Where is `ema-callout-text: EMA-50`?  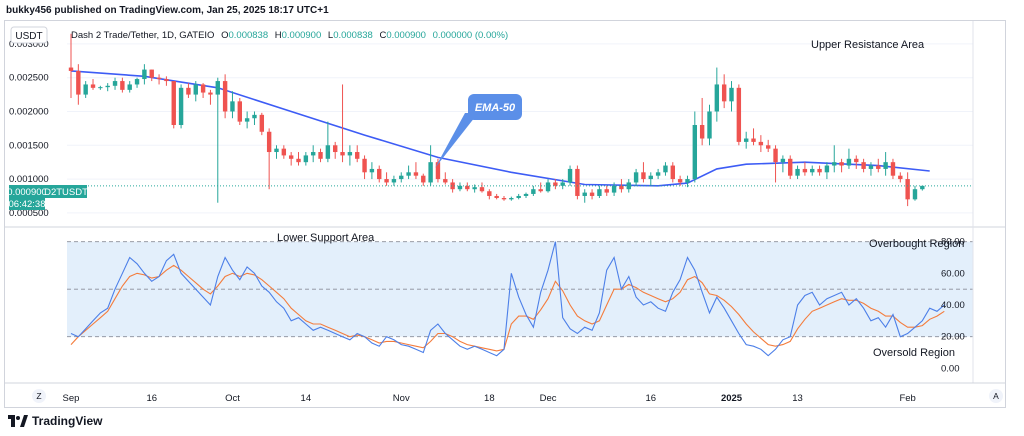 ema-callout-text: EMA-50 is located at coordinates (495, 108).